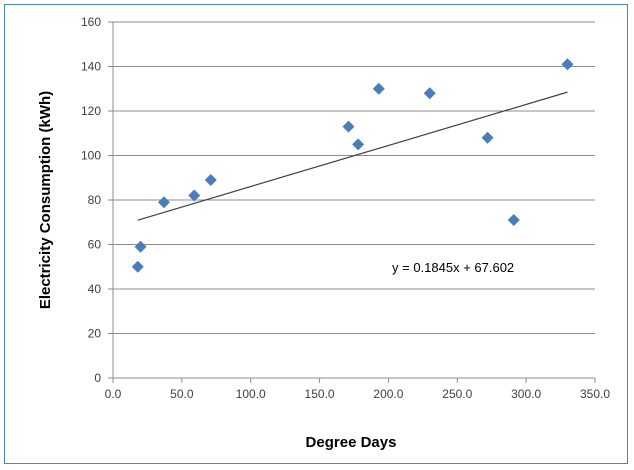 The height and width of the screenshot is (470, 634). Describe the element at coordinates (595, 394) in the screenshot. I see `x-tick-label: 350.0` at that location.